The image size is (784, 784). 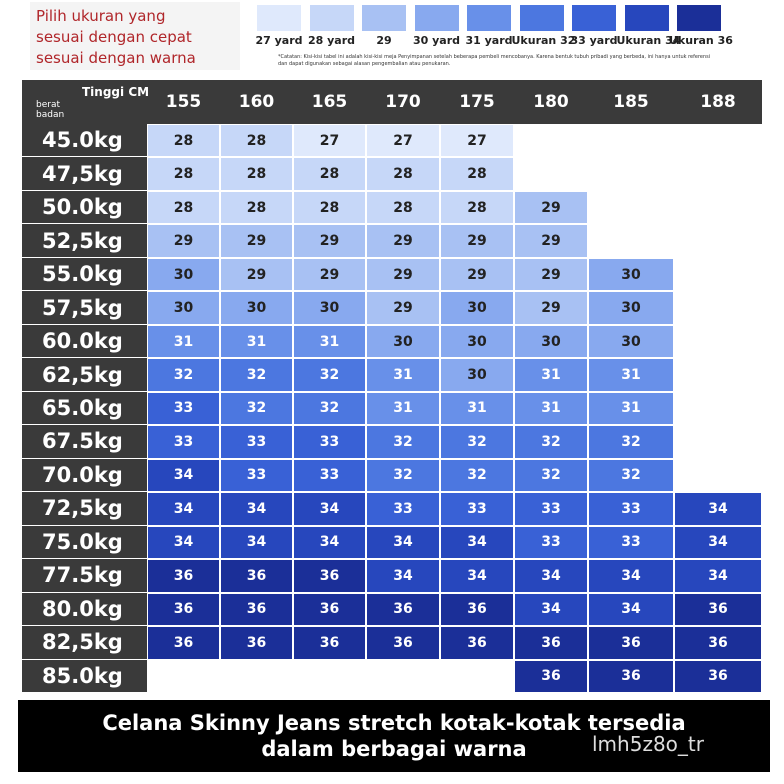 What do you see at coordinates (101, 16) in the screenshot?
I see `title-line: Pilih ukuran yang` at bounding box center [101, 16].